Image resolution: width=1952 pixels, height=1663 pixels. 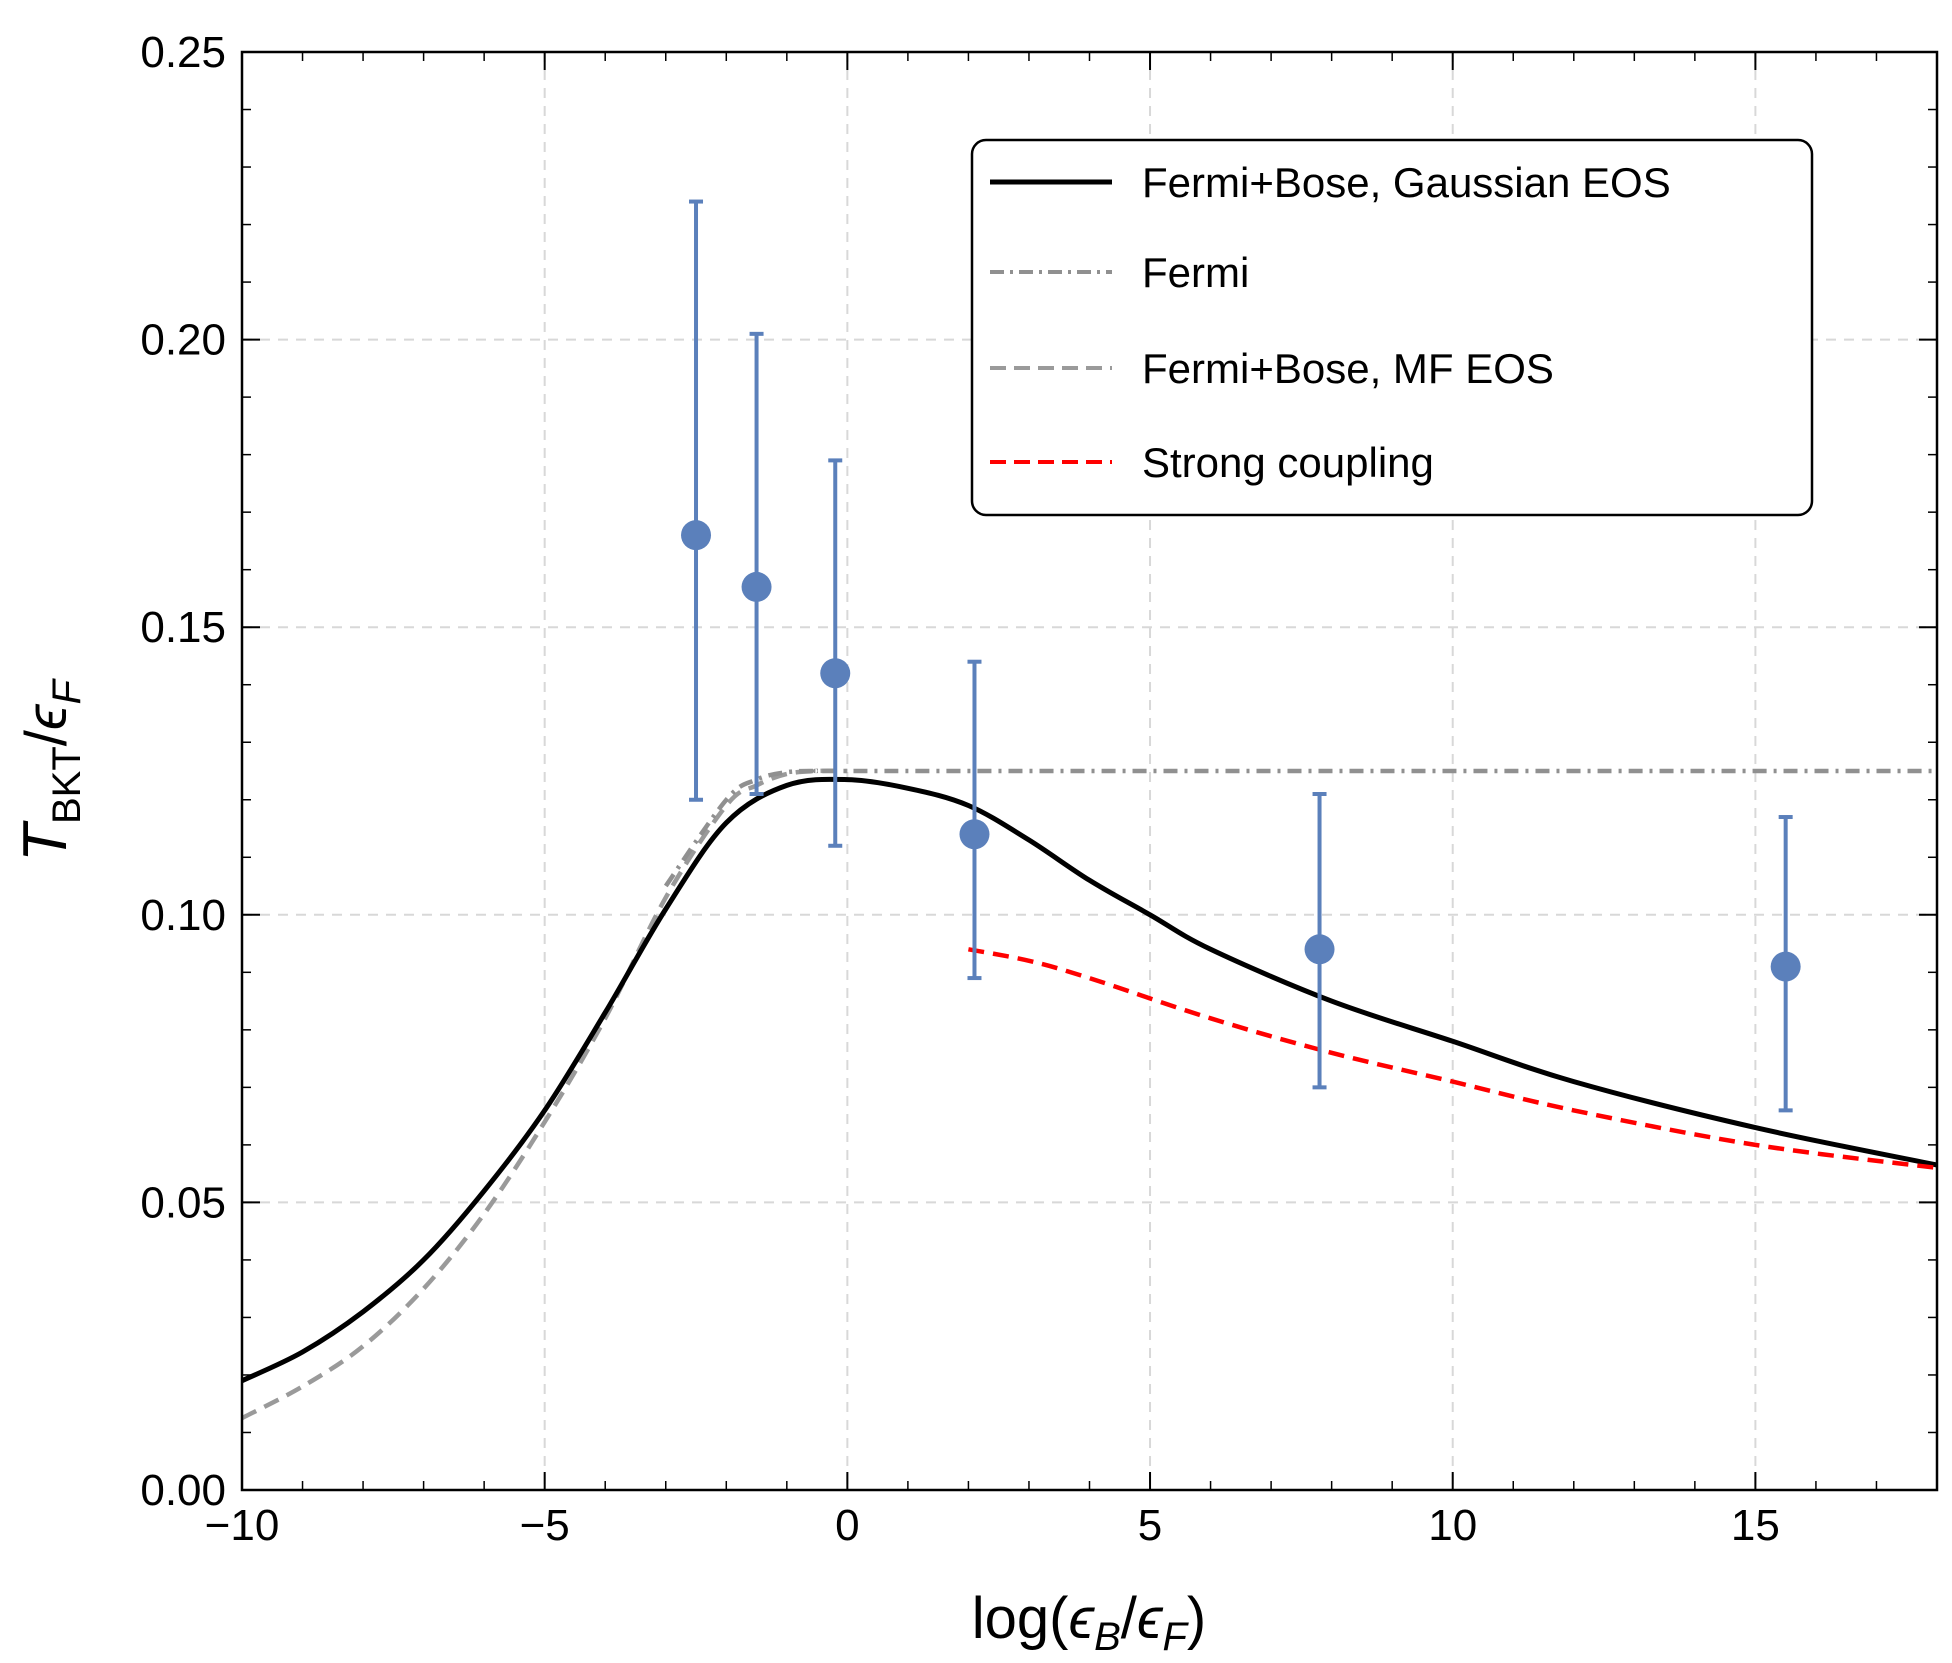 I want to click on x-axis-label-slash: /, so click(x=1129, y=1618).